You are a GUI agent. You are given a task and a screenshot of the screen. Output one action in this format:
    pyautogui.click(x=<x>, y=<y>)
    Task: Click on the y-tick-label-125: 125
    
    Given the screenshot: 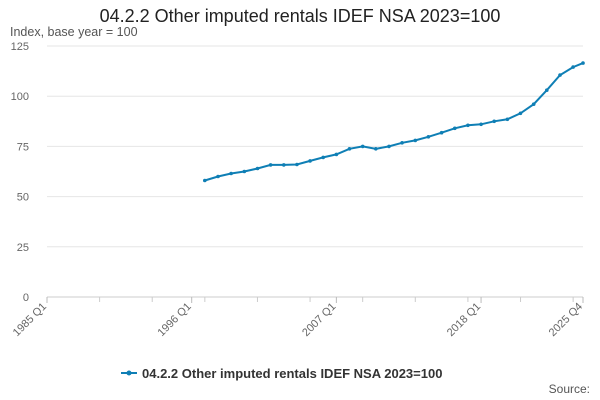 What is the action you would take?
    pyautogui.click(x=20, y=47)
    